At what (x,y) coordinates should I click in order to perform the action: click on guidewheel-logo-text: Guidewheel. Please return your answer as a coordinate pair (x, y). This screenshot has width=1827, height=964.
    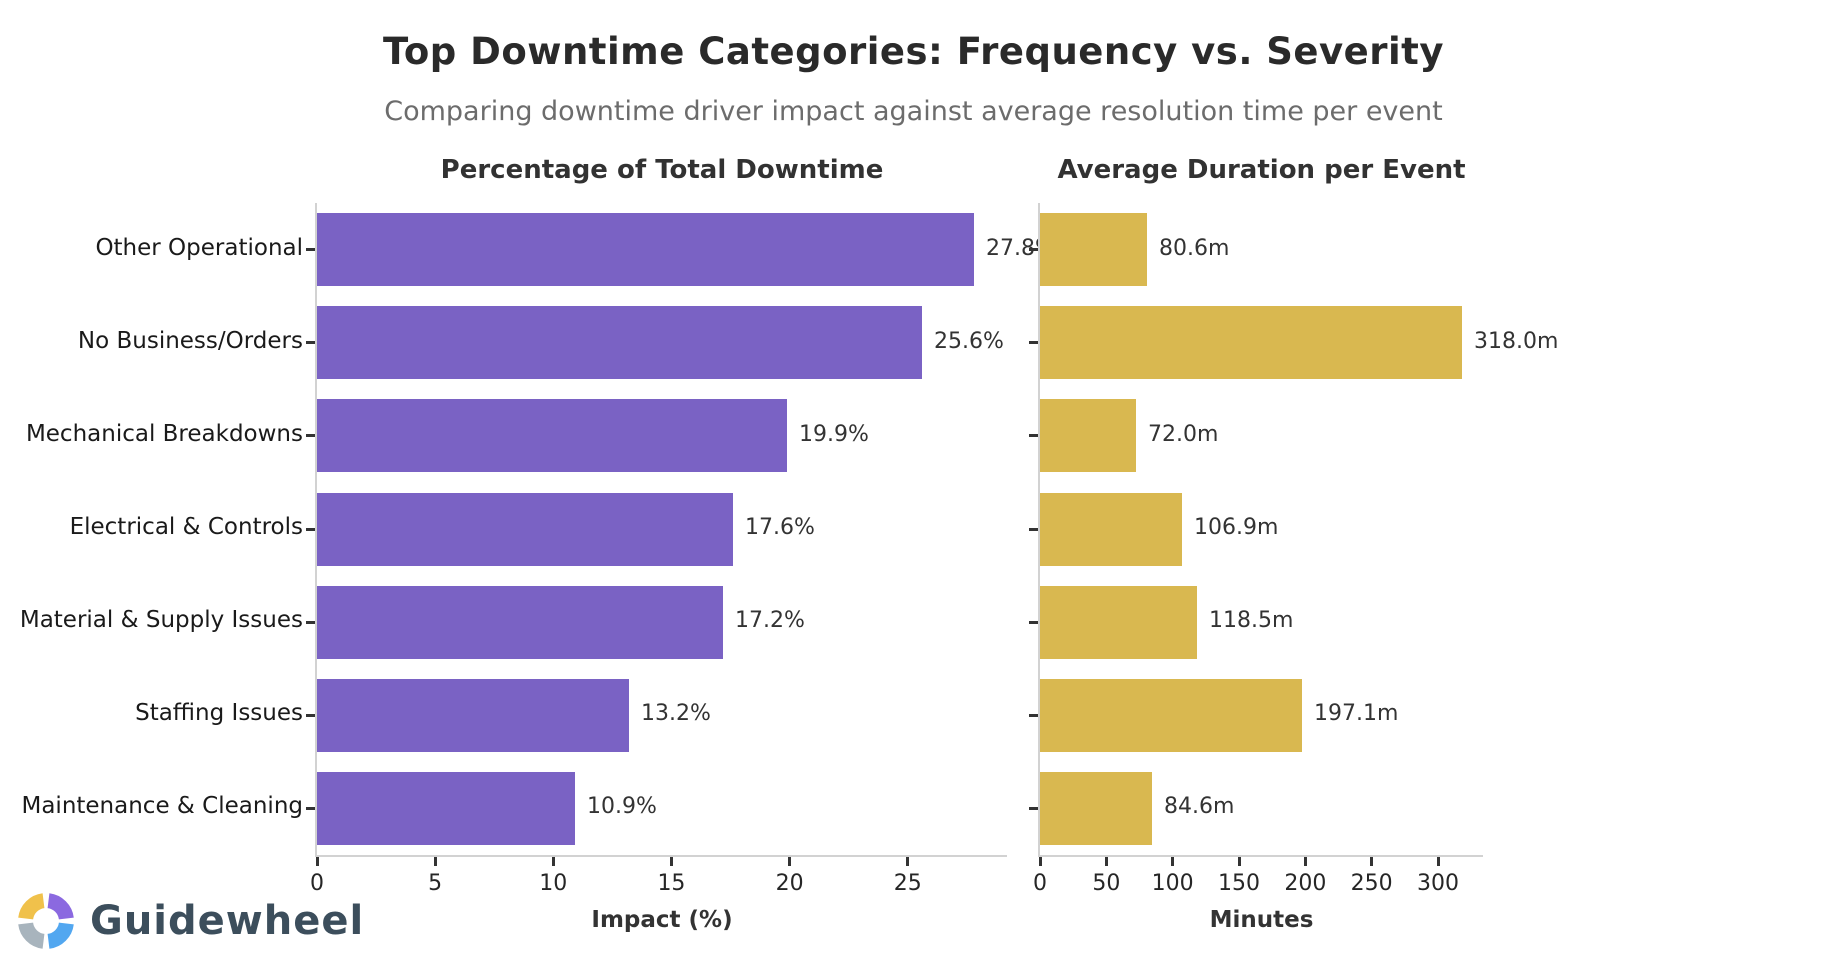
    Looking at the image, I should click on (227, 921).